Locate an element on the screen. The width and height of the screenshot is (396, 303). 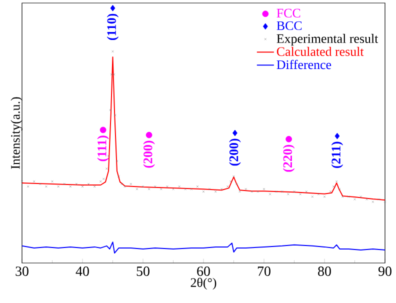
legend-label: Calculated result is located at coordinates (320, 51).